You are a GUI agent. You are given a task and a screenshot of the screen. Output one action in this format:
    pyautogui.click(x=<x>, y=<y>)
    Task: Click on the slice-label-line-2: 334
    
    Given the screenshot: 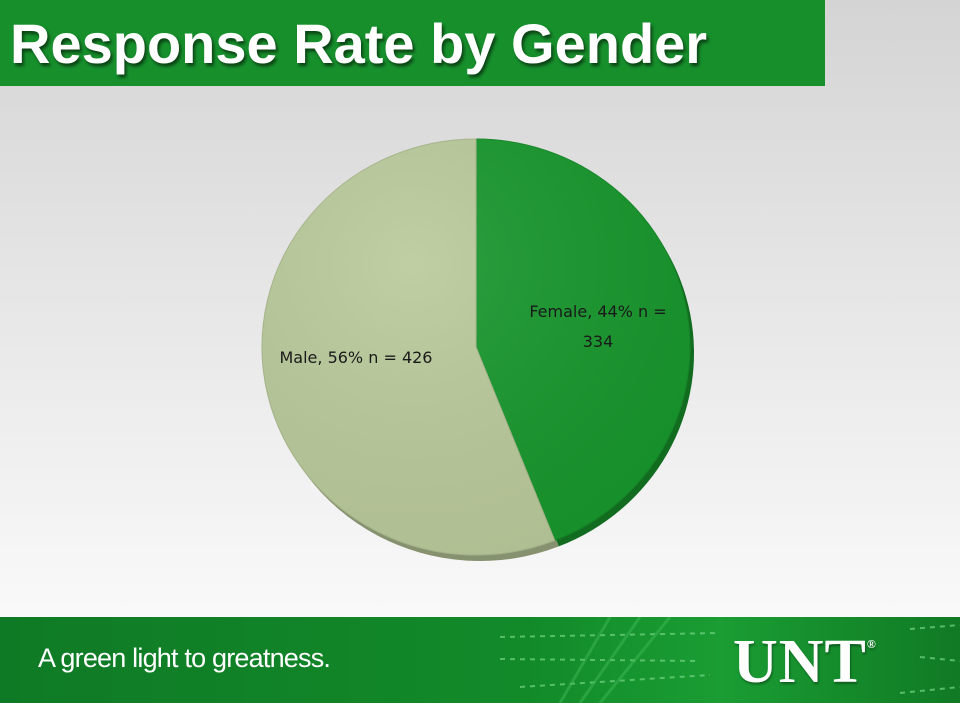 What is the action you would take?
    pyautogui.click(x=598, y=341)
    